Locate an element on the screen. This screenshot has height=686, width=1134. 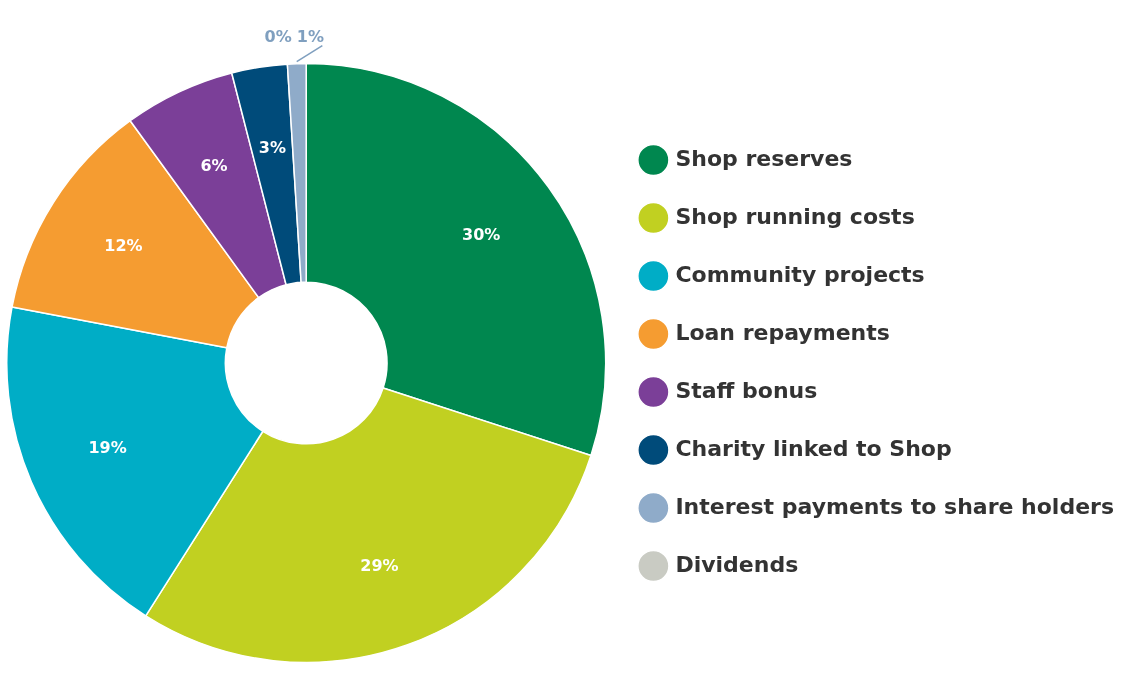
legend-label: Shop running costs is located at coordinates (795, 216).